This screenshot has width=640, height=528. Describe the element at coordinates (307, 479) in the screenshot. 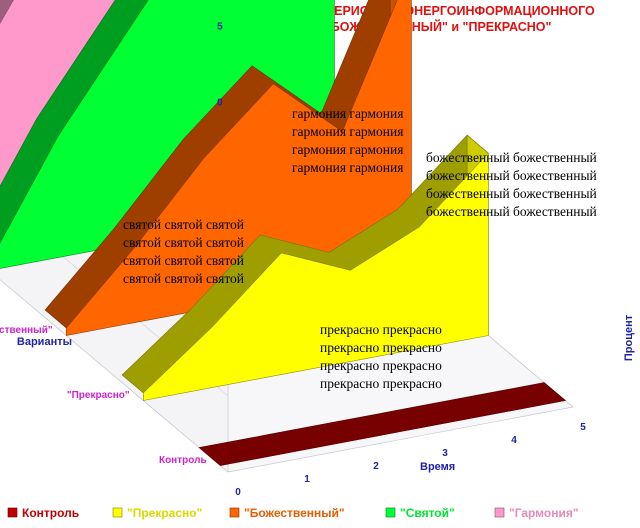

I see `x-tick-label: 1` at that location.